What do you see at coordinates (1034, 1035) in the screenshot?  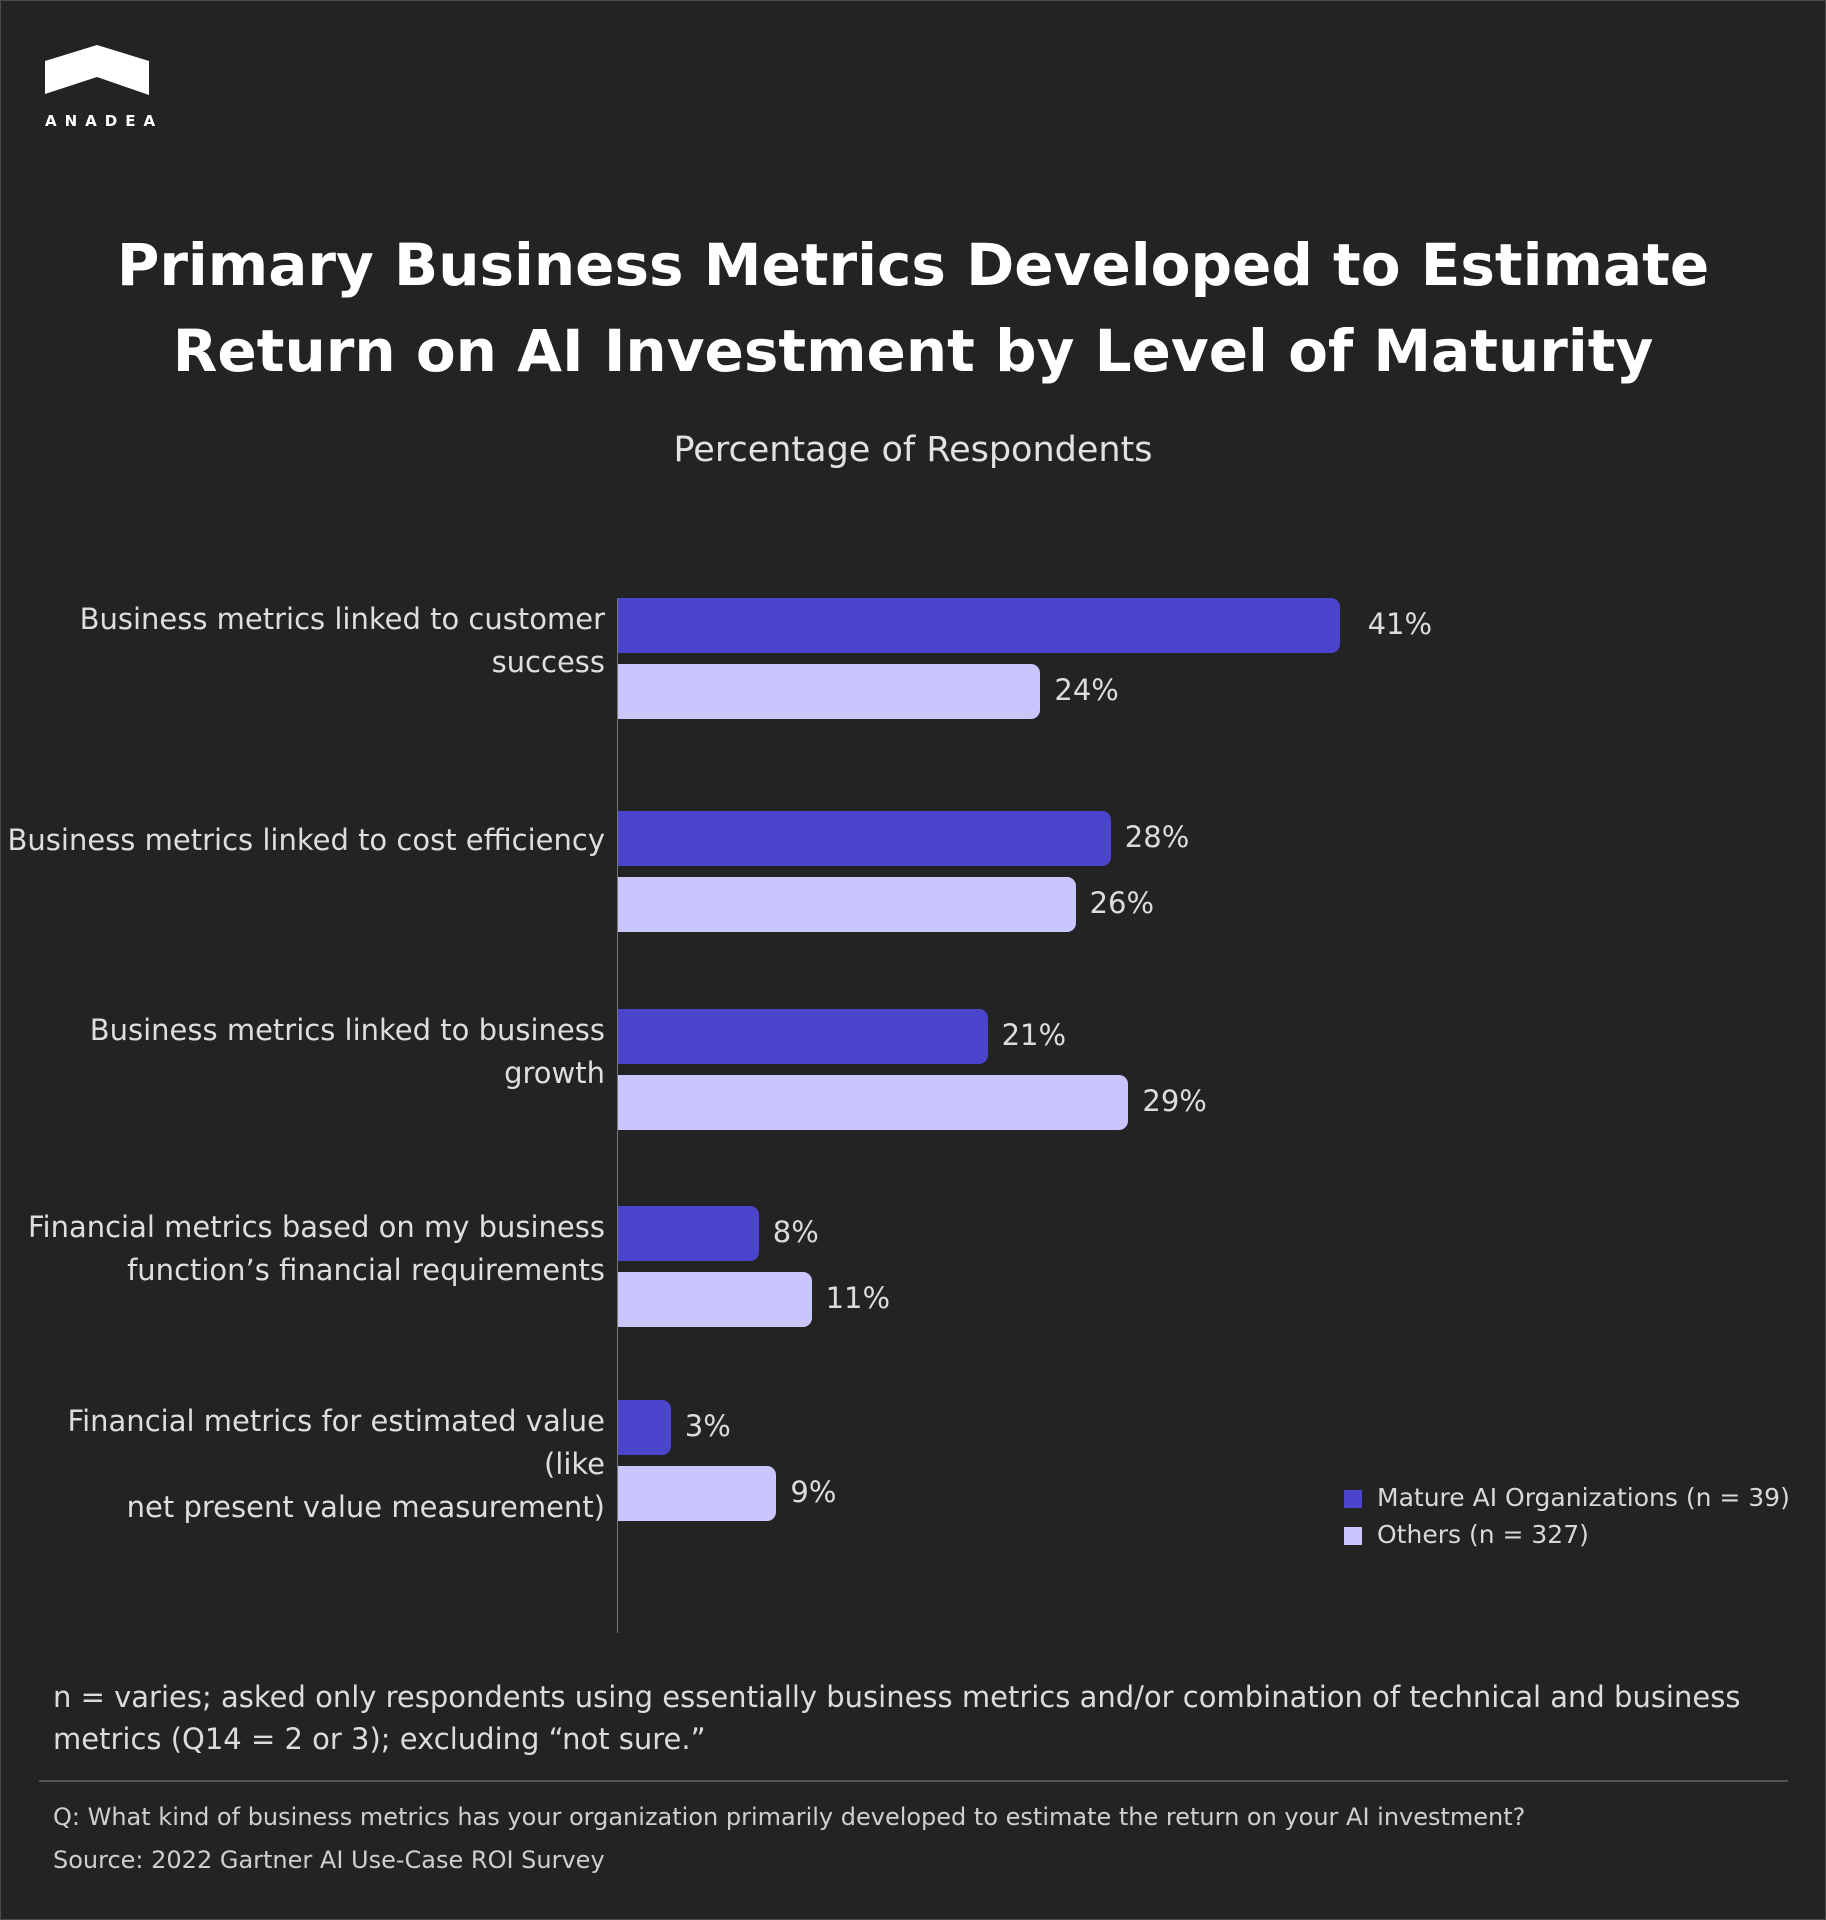 I see `data-label: 21%` at bounding box center [1034, 1035].